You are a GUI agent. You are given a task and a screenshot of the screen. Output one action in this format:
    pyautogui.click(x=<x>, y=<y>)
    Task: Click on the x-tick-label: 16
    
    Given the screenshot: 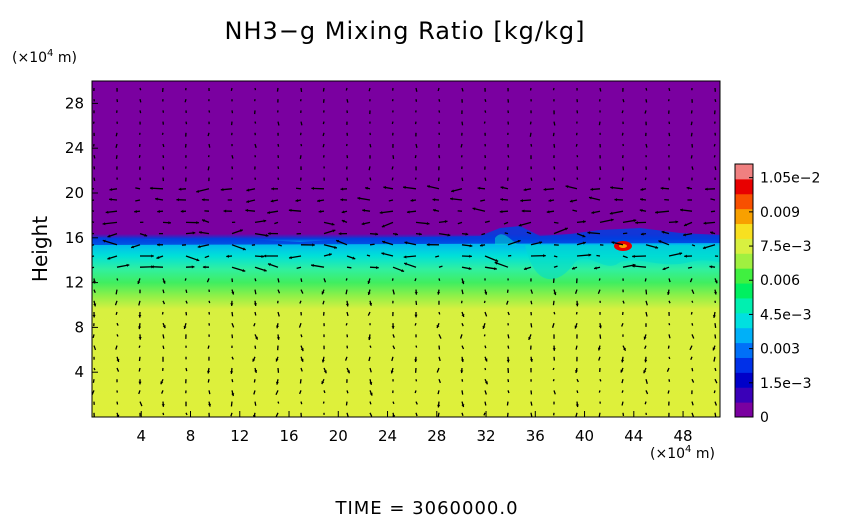 What is the action you would take?
    pyautogui.click(x=288, y=436)
    